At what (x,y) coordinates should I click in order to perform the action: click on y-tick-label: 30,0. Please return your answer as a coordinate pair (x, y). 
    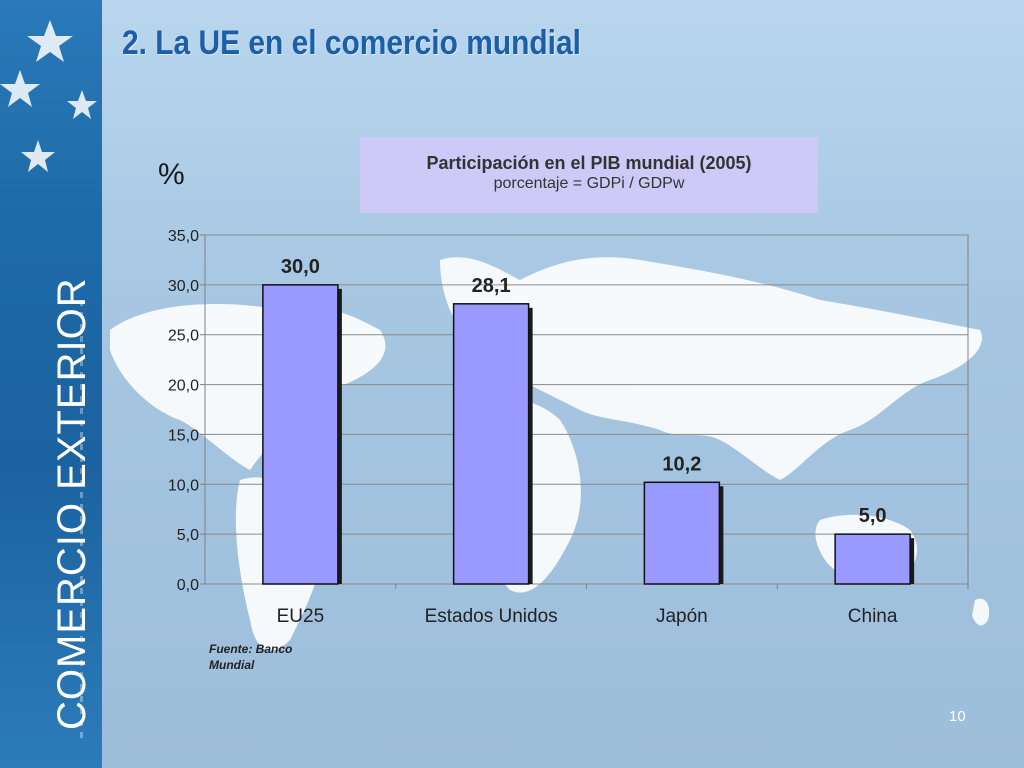
    Looking at the image, I should click on (183, 286).